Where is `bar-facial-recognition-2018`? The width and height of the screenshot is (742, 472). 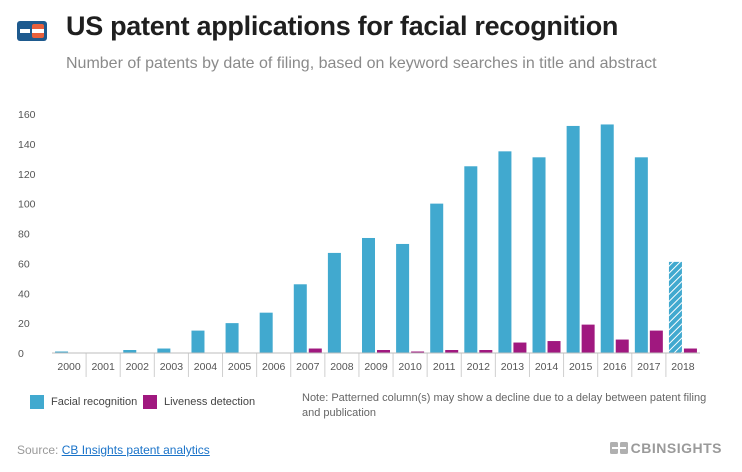
bar-facial-recognition-2018 is located at coordinates (675, 307).